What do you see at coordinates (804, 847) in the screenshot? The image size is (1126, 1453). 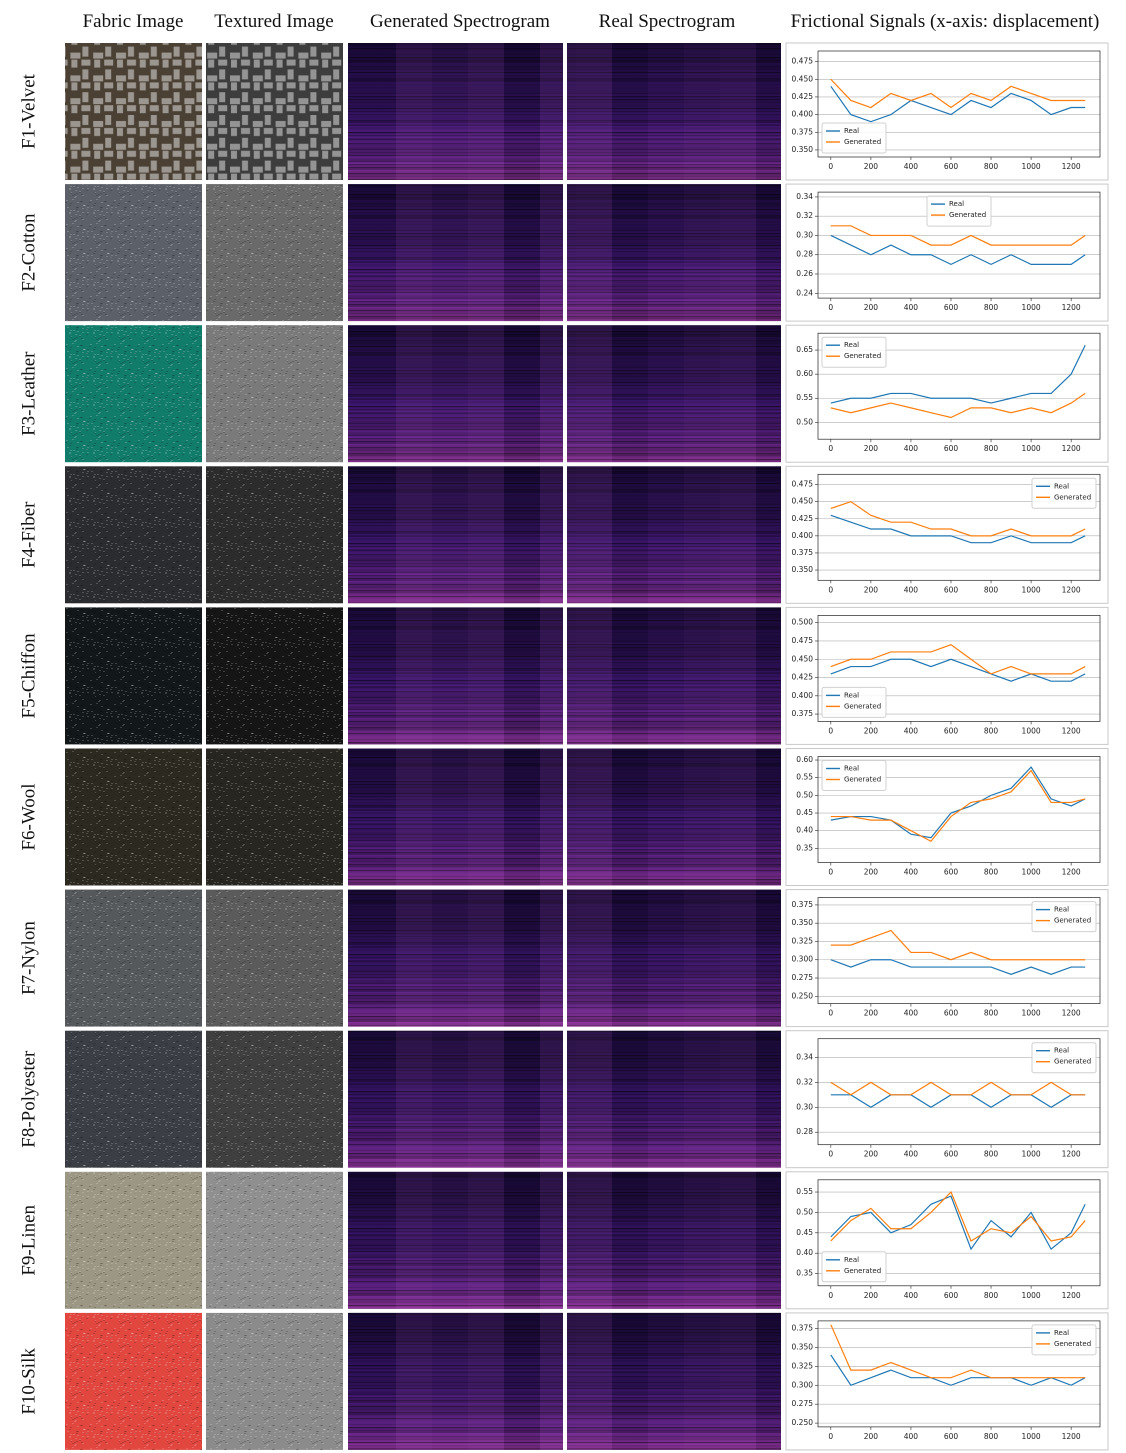 I see `y-tick-label: 0.35` at bounding box center [804, 847].